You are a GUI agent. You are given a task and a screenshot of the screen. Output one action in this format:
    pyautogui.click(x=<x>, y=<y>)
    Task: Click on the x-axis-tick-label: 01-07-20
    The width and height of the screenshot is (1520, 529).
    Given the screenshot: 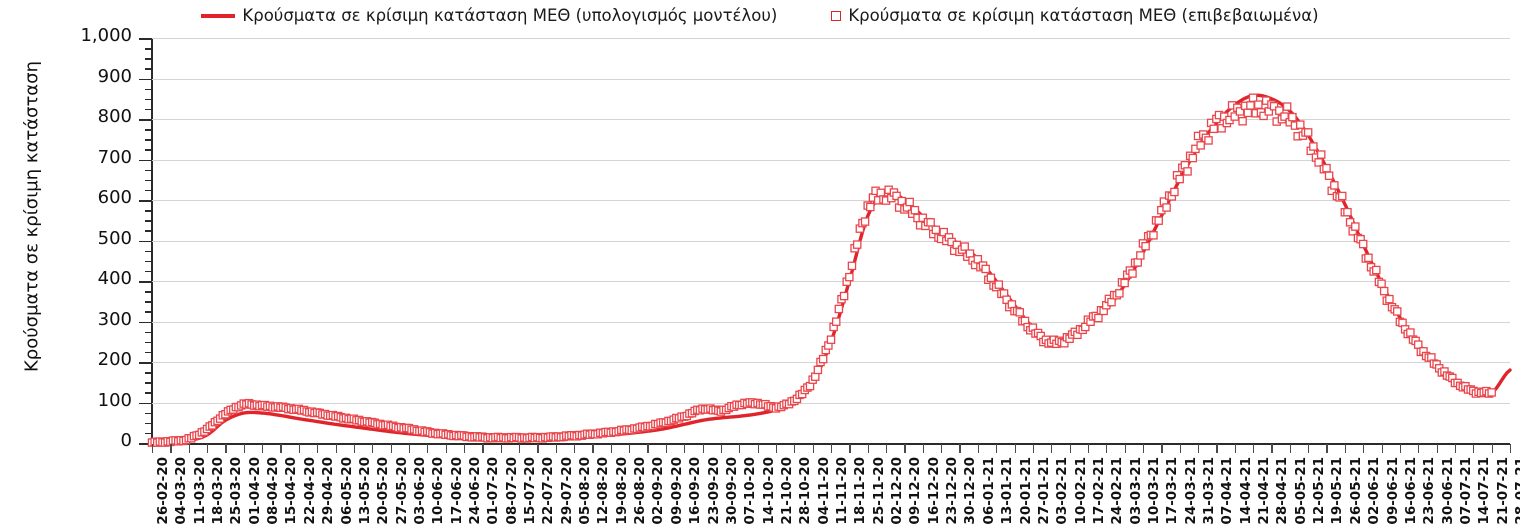 What is the action you would take?
    pyautogui.click(x=493, y=491)
    